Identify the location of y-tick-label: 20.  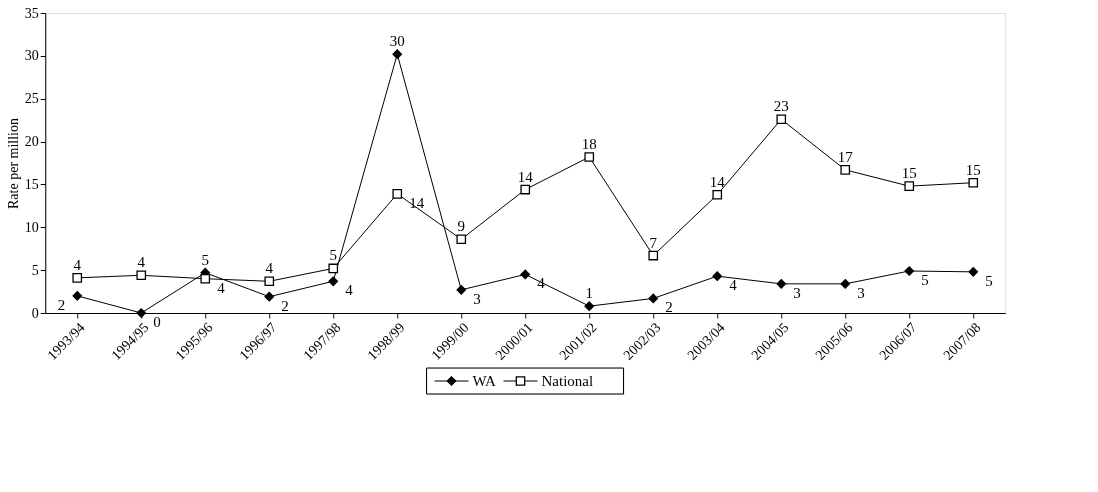
(31, 142).